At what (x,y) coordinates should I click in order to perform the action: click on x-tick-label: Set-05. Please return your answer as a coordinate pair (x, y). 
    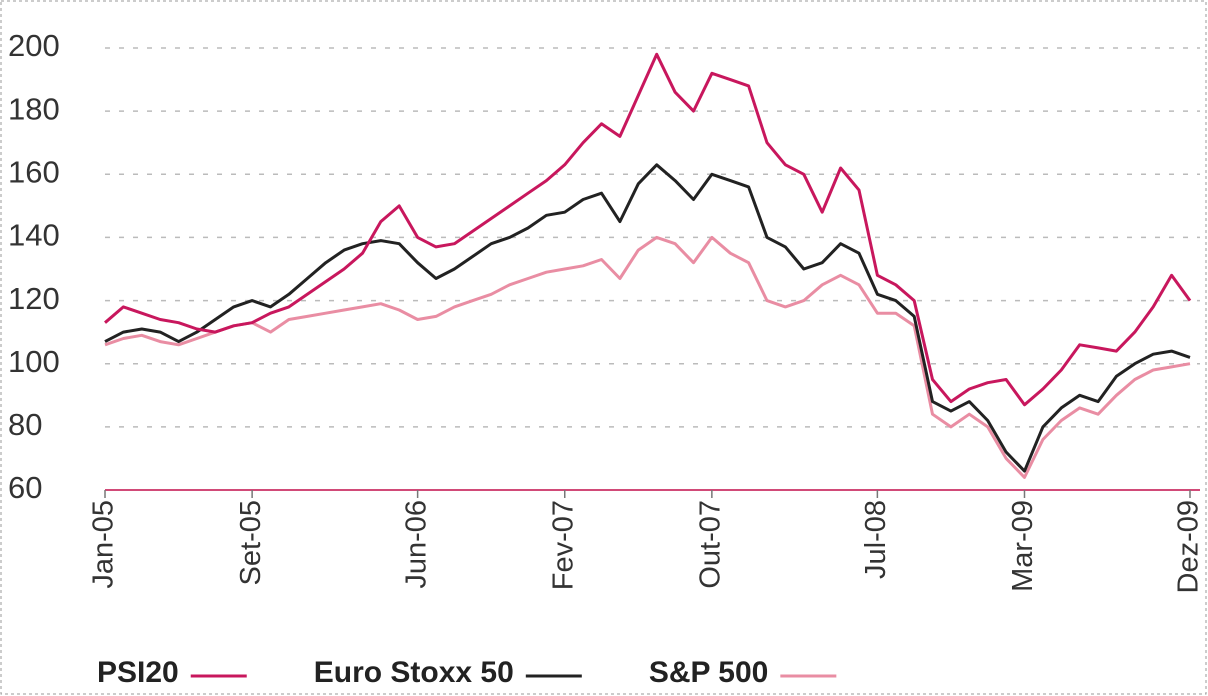
    Looking at the image, I should click on (251, 542).